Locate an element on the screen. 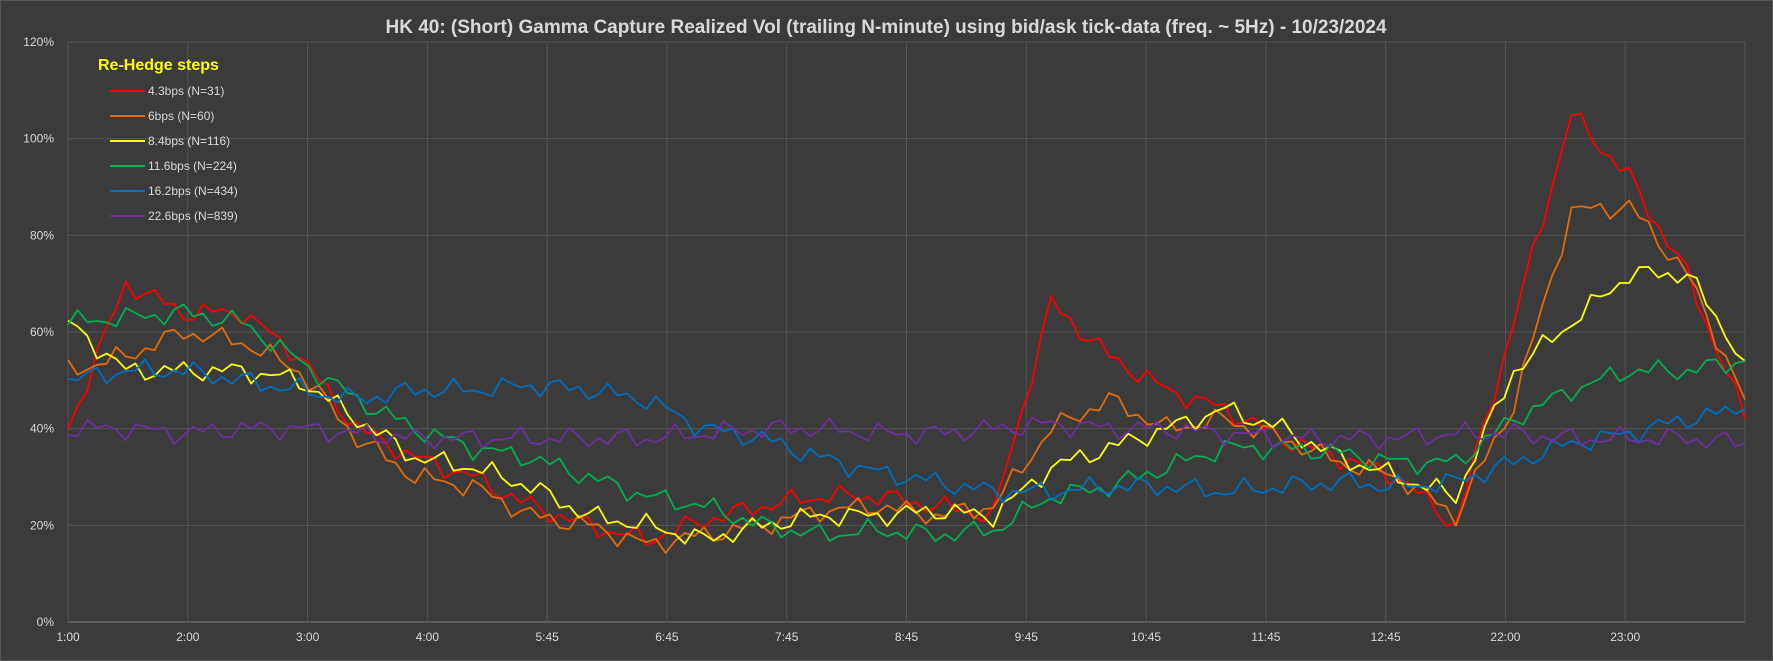  x-tick-label: 9:45 is located at coordinates (1027, 637).